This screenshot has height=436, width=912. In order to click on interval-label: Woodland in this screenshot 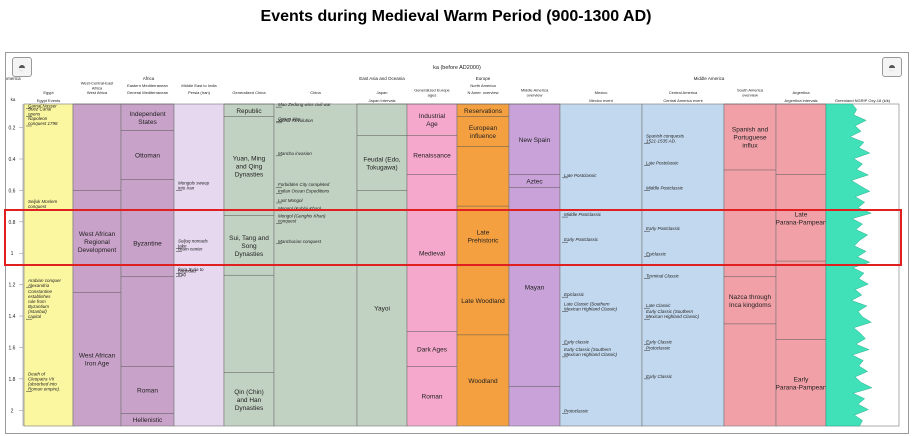, I will do `click(483, 381)`.